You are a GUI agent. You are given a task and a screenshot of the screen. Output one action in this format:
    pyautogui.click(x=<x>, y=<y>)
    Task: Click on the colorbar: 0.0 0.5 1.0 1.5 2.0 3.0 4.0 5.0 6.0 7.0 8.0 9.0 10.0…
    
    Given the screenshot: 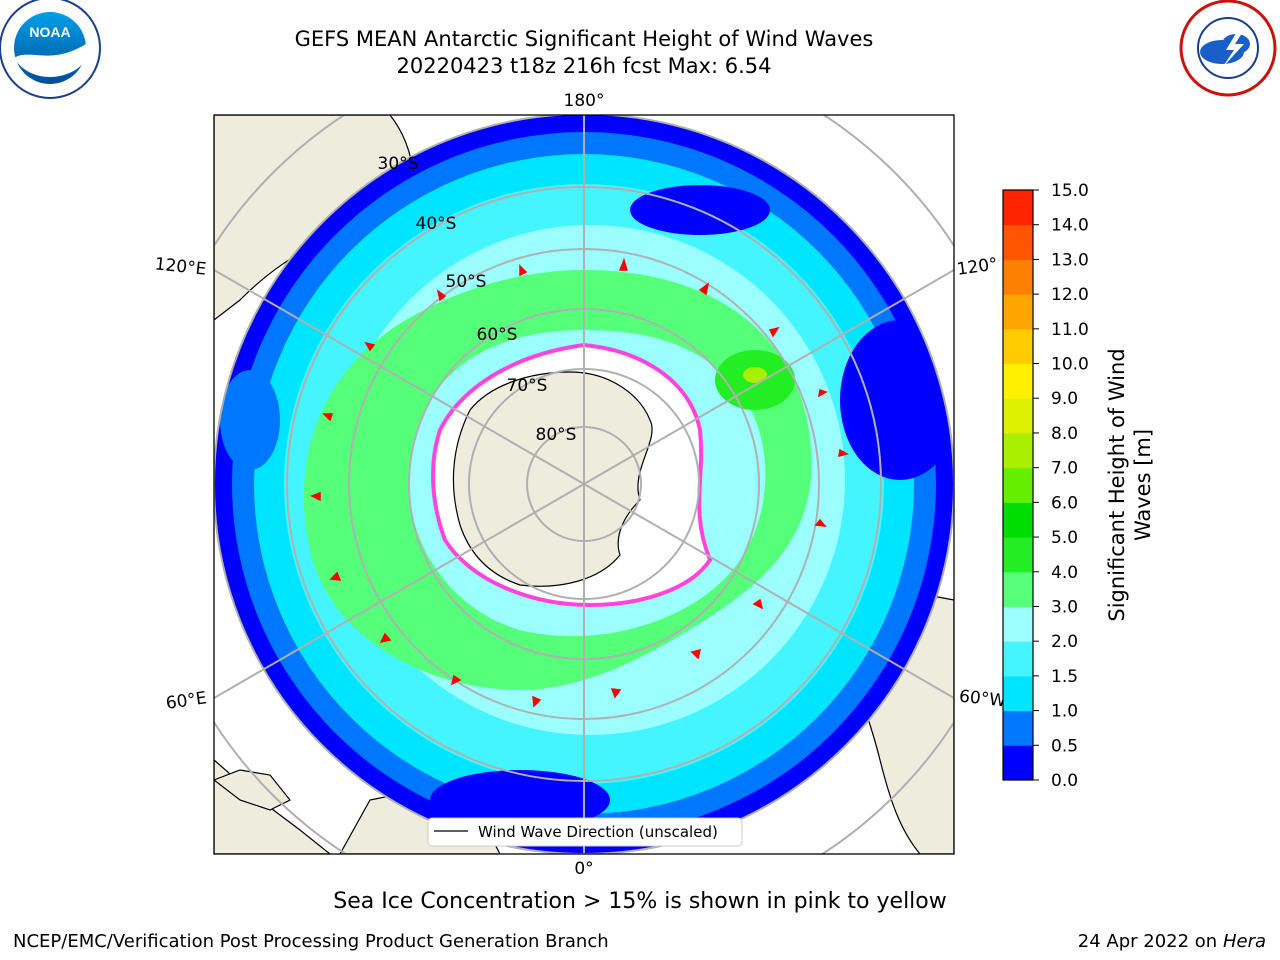 What is the action you would take?
    pyautogui.click(x=1045, y=486)
    